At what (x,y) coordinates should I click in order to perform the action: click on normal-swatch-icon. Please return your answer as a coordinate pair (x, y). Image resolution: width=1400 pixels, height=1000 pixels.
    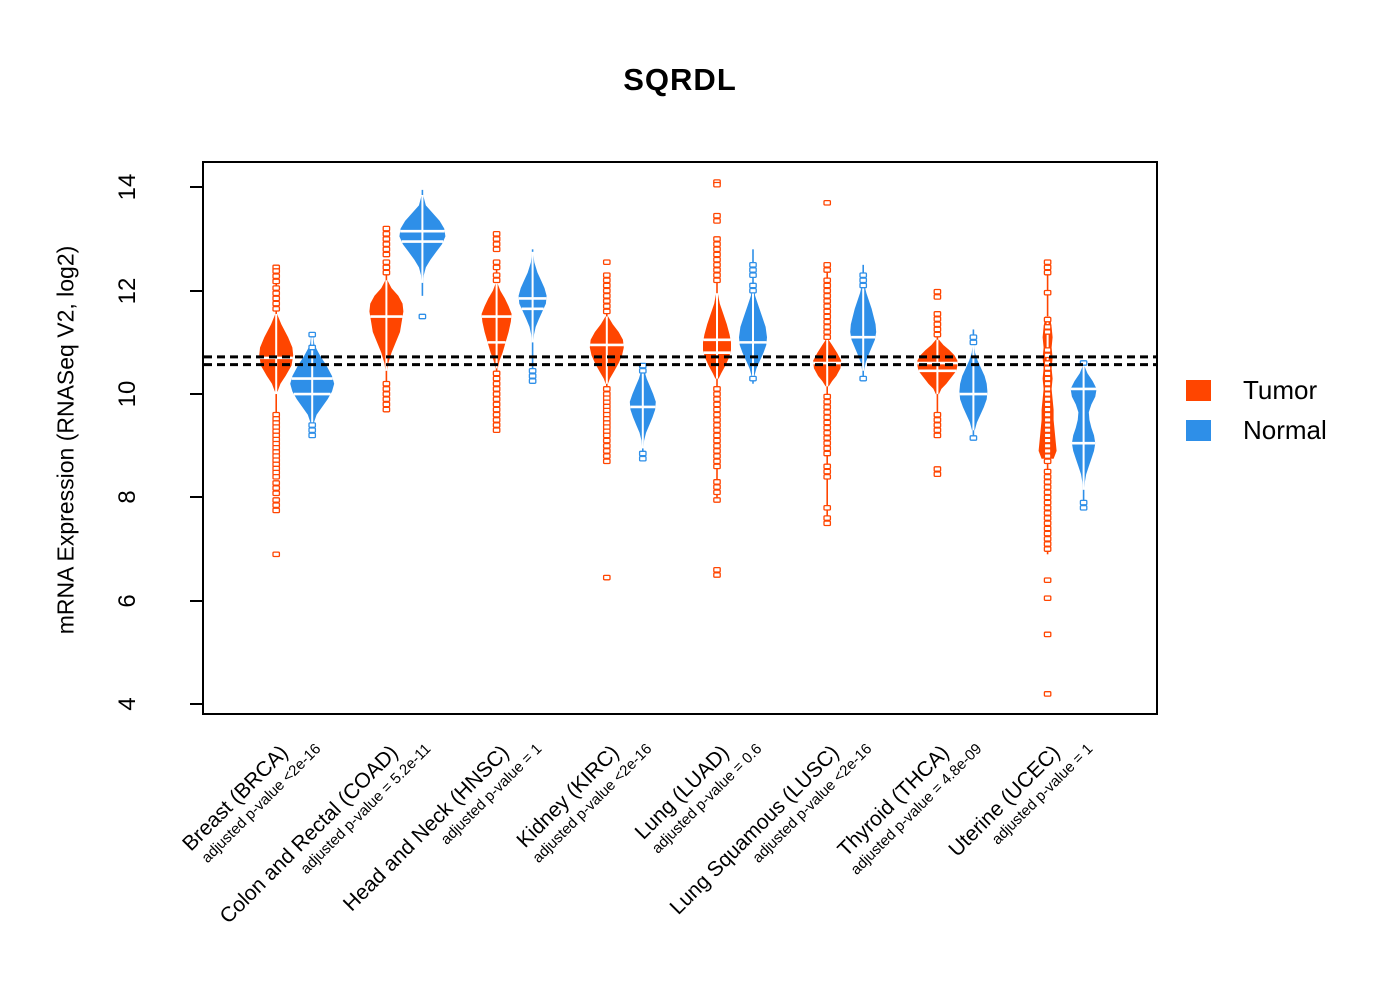
    Looking at the image, I should click on (1198, 430).